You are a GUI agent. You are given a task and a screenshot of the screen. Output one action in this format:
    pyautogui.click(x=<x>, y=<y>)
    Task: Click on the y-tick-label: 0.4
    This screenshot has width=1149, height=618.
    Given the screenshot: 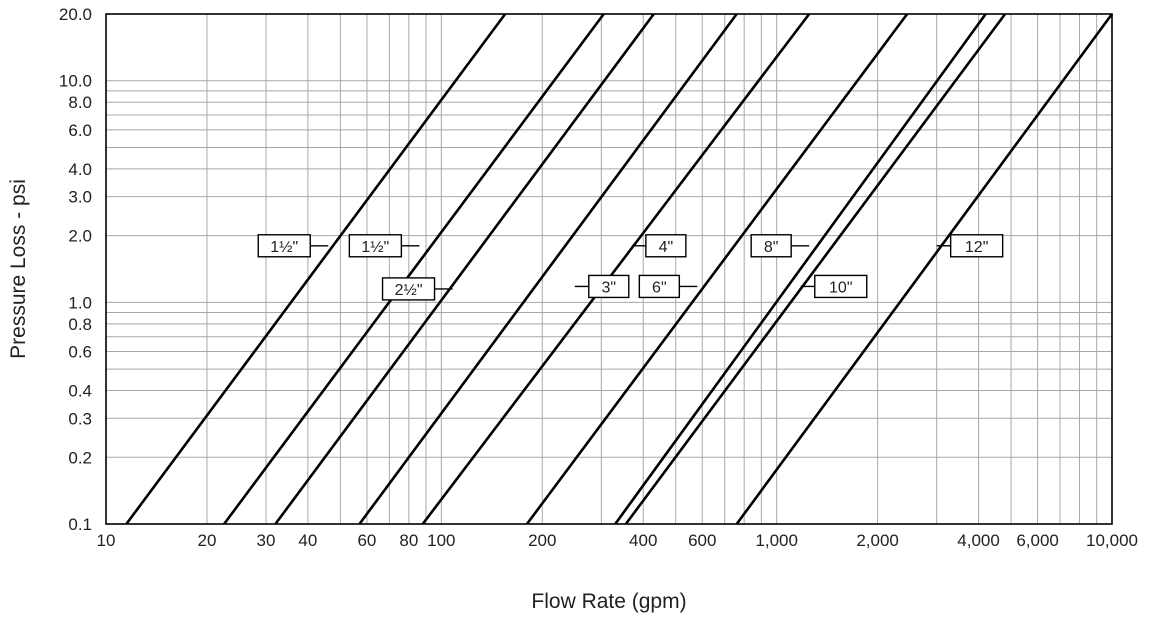 What is the action you would take?
    pyautogui.click(x=80, y=391)
    